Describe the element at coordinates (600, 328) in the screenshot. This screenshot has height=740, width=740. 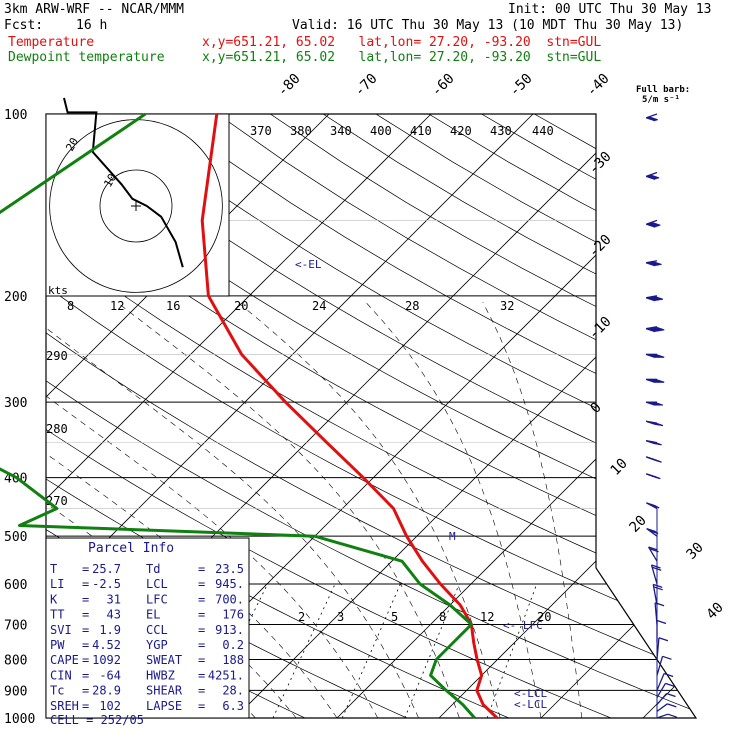
I see `temp-axis-label: -10` at that location.